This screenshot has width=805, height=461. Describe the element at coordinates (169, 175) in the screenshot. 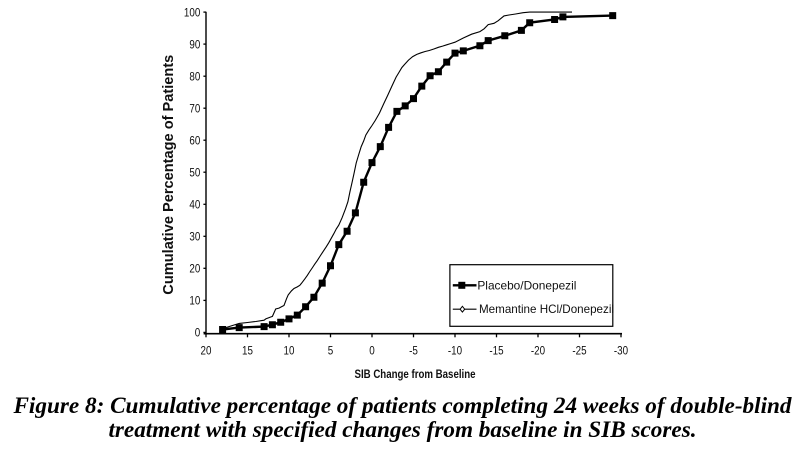

I see `svg-text:Cumulative Percentage of Patie: Cumulative Percentage of Patients` at that location.